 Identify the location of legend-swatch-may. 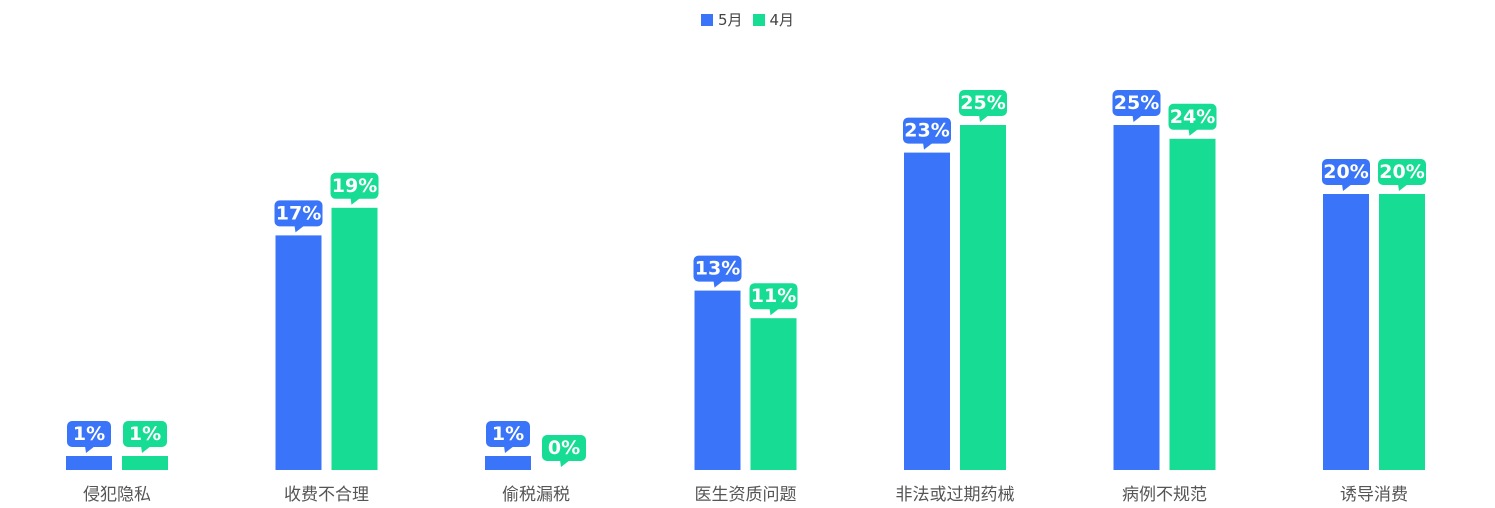
(706, 19).